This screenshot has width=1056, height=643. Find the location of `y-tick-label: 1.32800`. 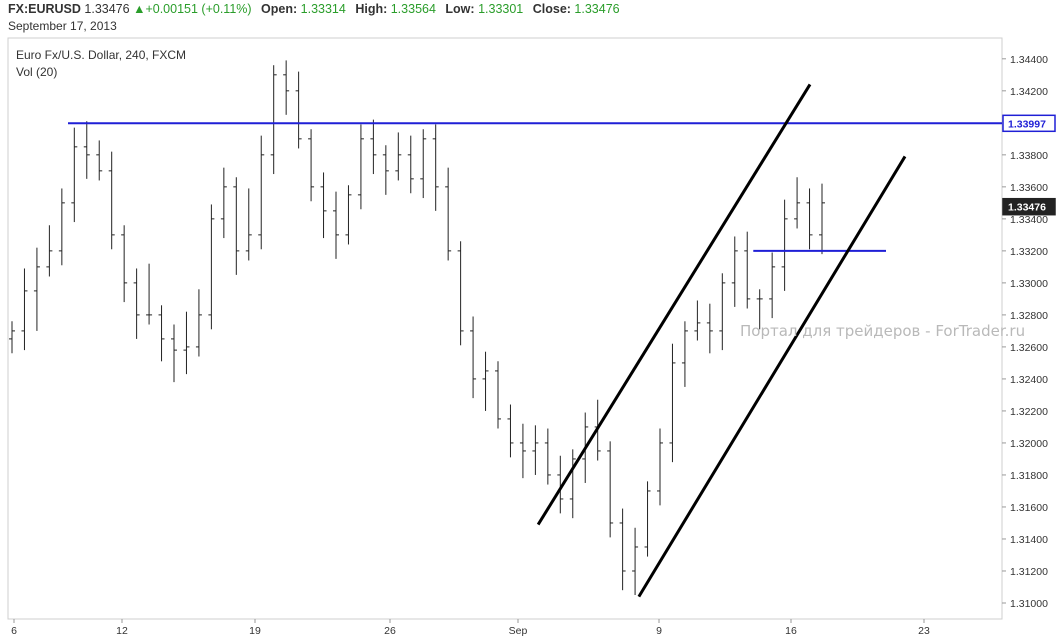

y-tick-label: 1.32800 is located at coordinates (1029, 316).